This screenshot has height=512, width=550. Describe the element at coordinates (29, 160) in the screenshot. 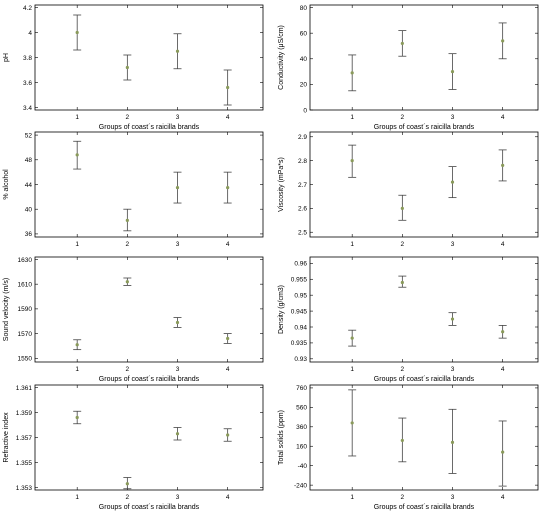

I see `y-tick-label: 48` at that location.